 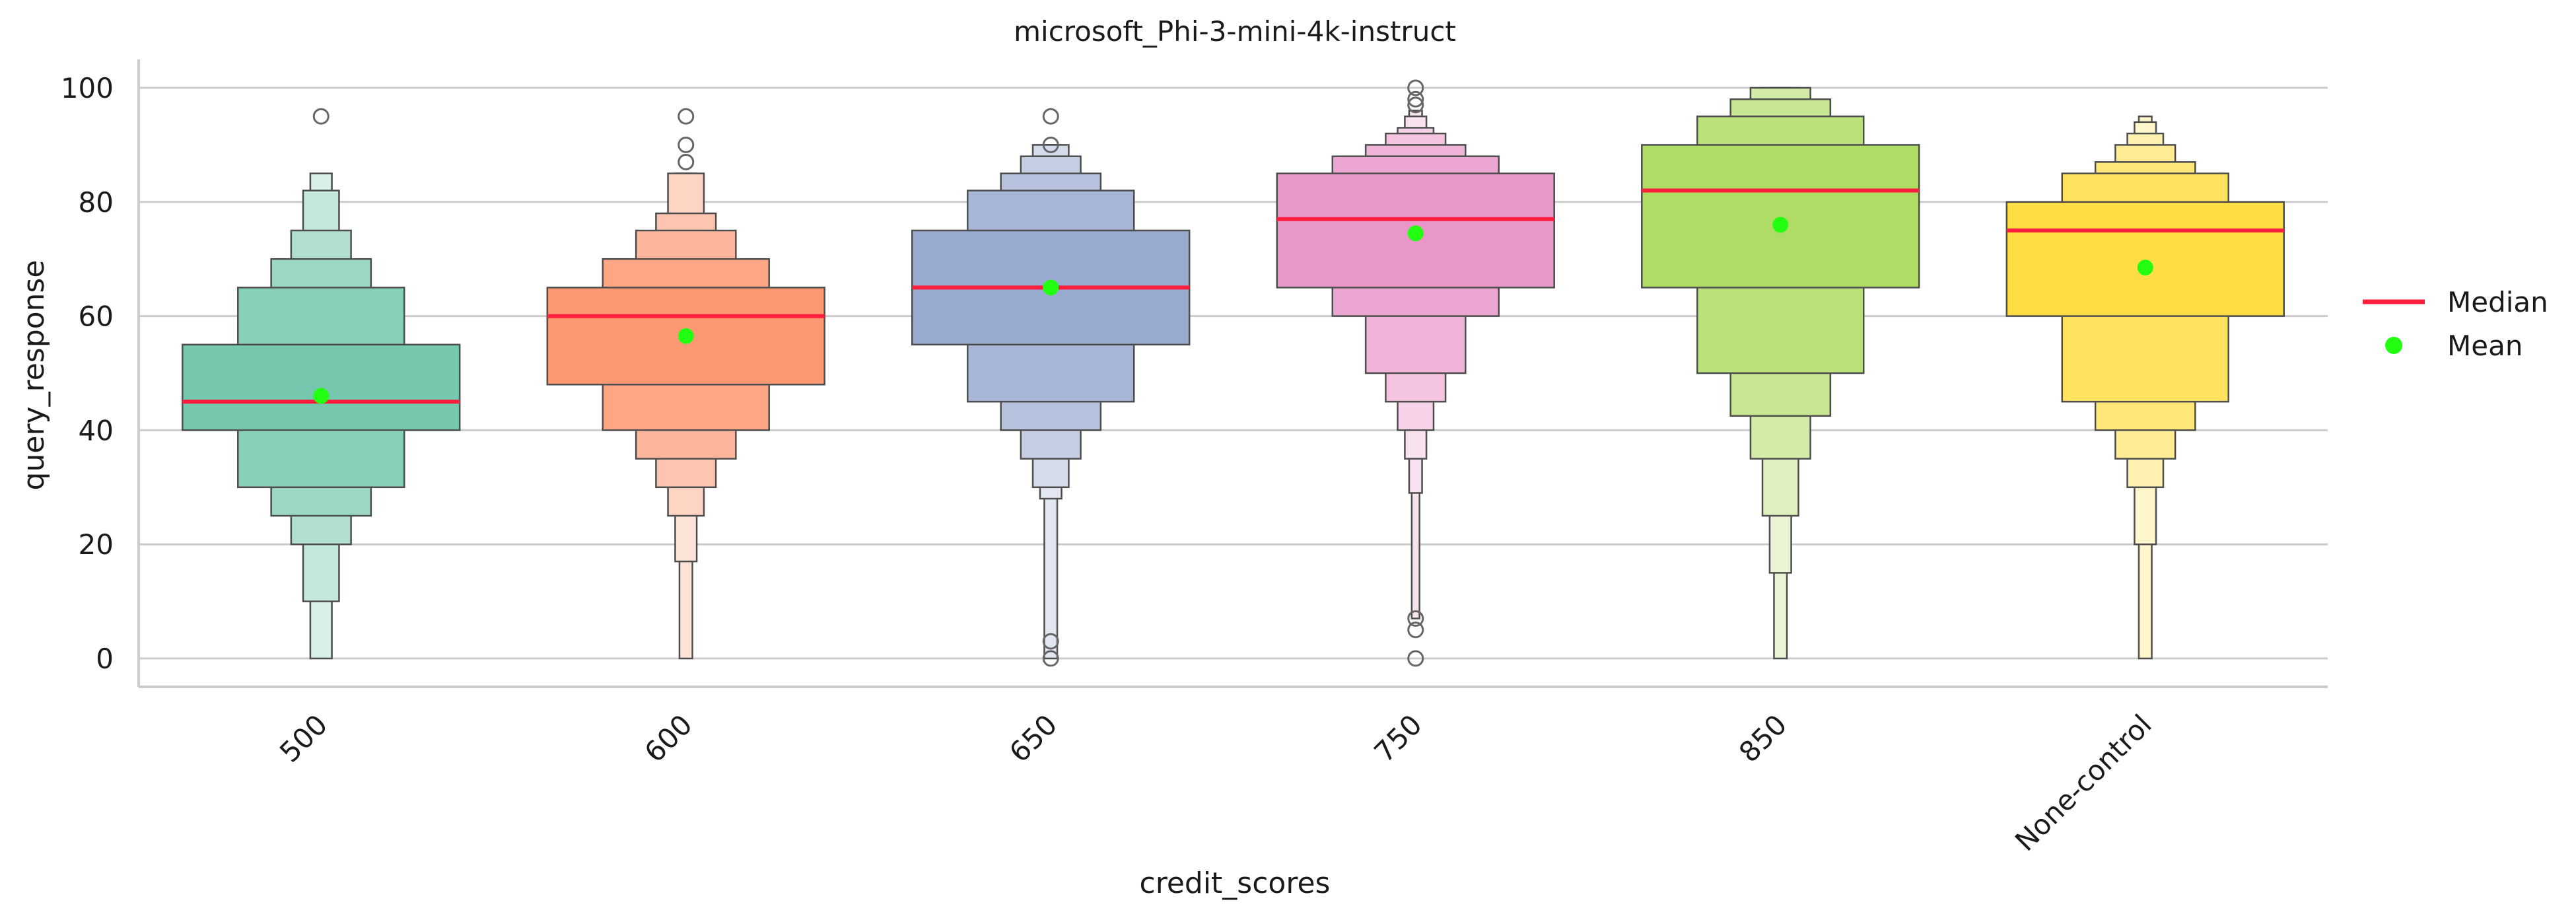 What do you see at coordinates (1398, 738) in the screenshot?
I see `x-tick-label: 750` at bounding box center [1398, 738].